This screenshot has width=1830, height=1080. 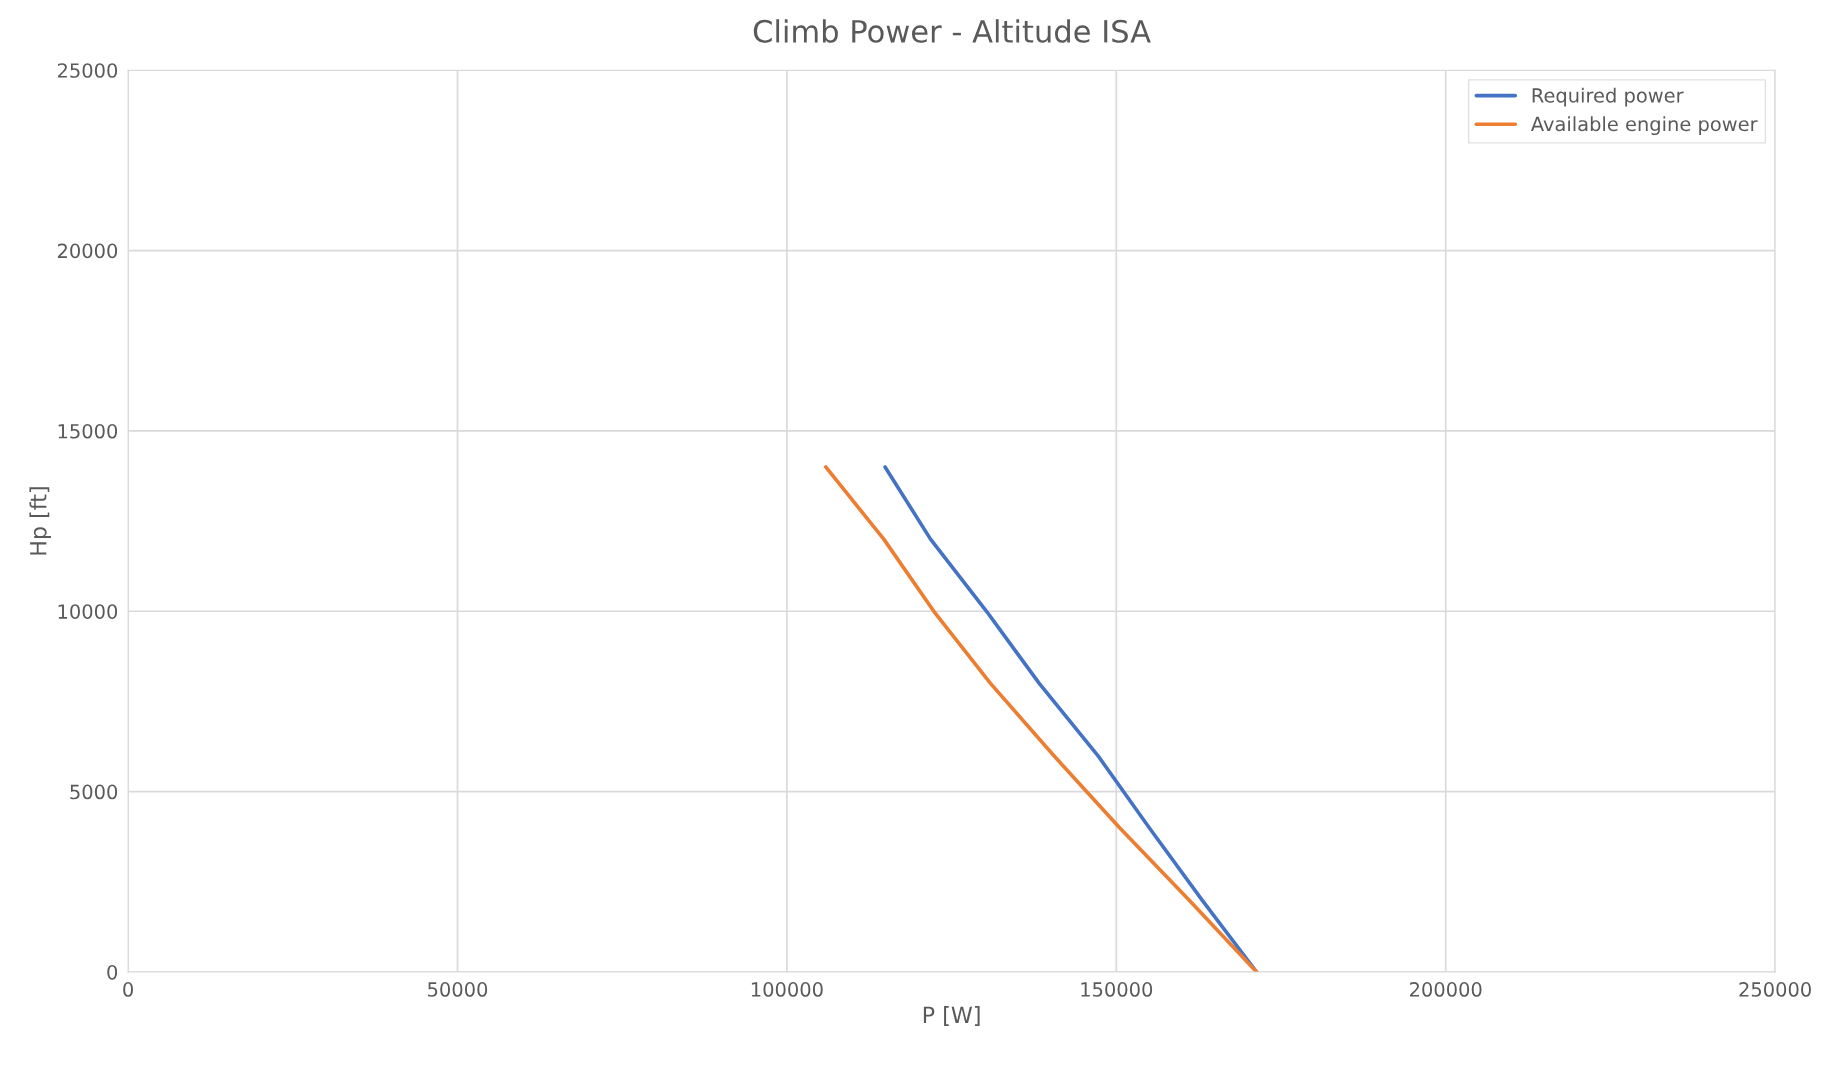 What do you see at coordinates (1446, 989) in the screenshot?
I see `x-tick-label: 200000` at bounding box center [1446, 989].